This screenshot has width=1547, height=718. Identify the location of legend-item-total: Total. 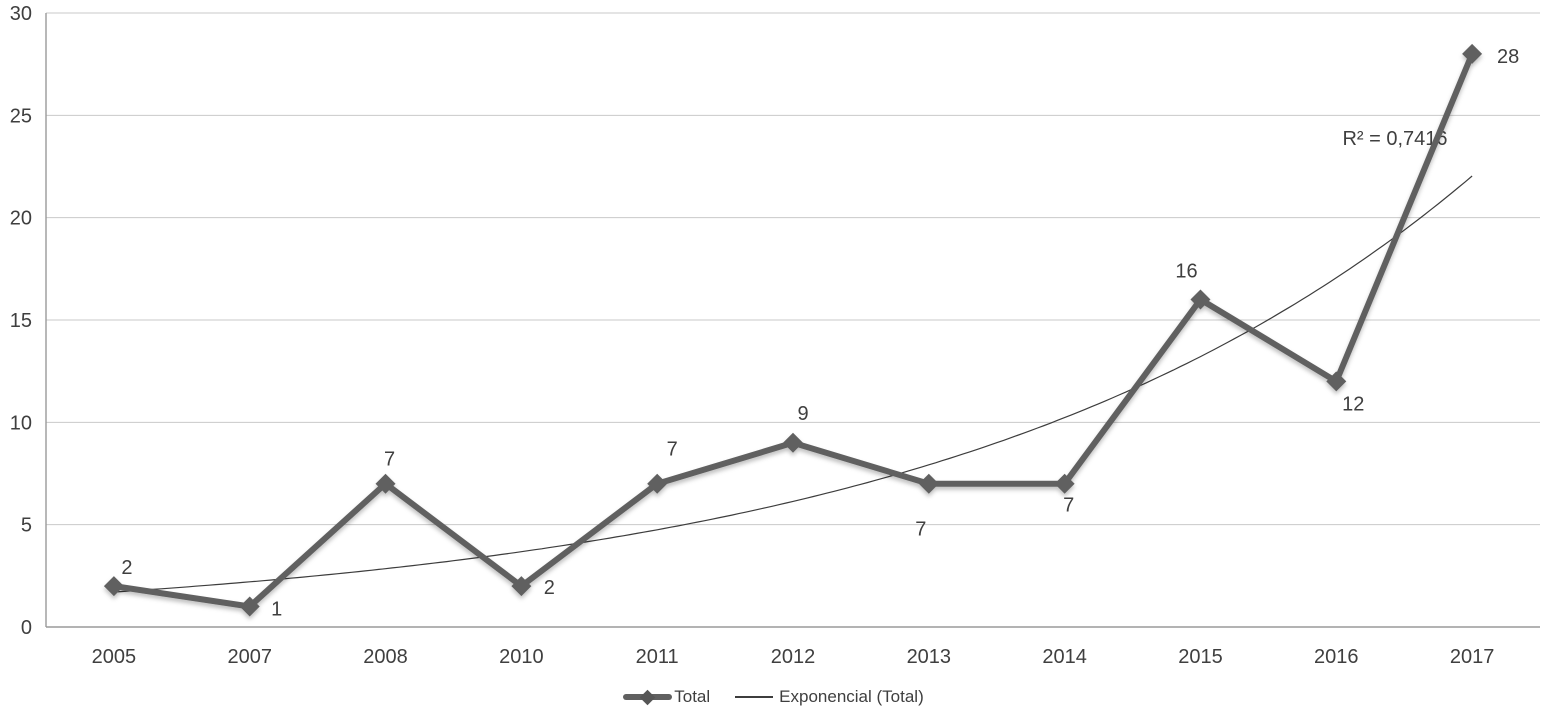
(666, 697).